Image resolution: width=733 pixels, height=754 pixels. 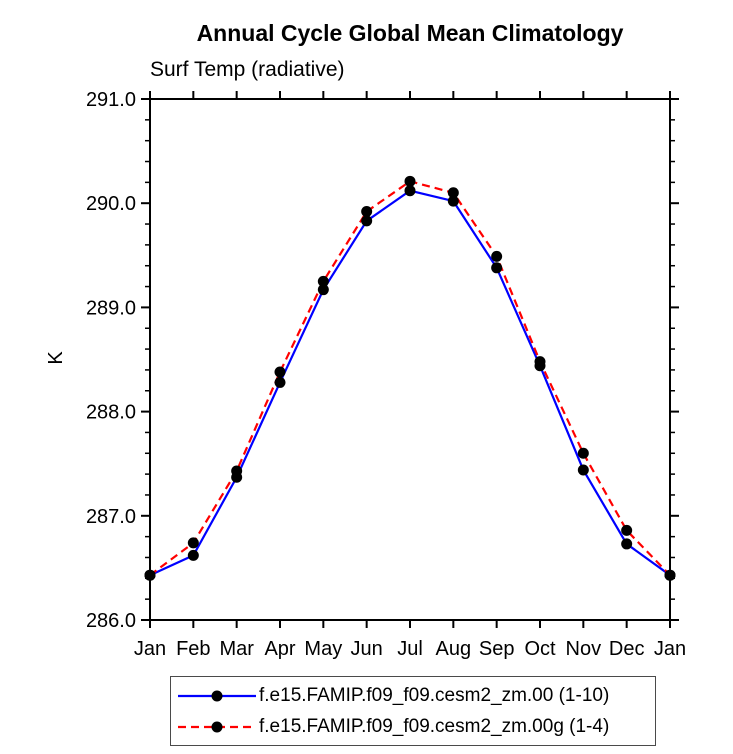 I want to click on y-tick-label: 287.0, so click(x=111, y=517).